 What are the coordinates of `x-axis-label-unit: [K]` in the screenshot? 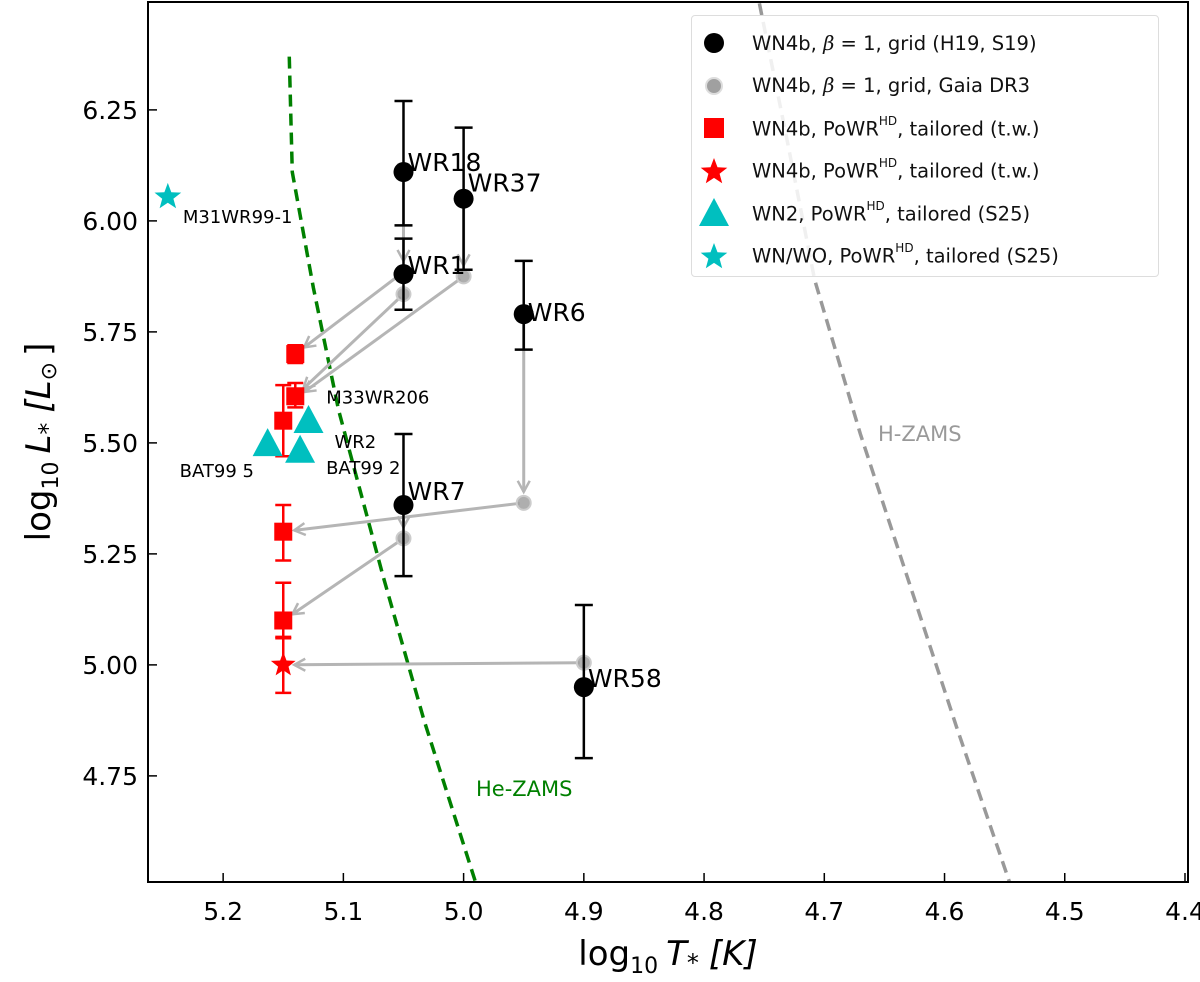 It's located at (733, 954).